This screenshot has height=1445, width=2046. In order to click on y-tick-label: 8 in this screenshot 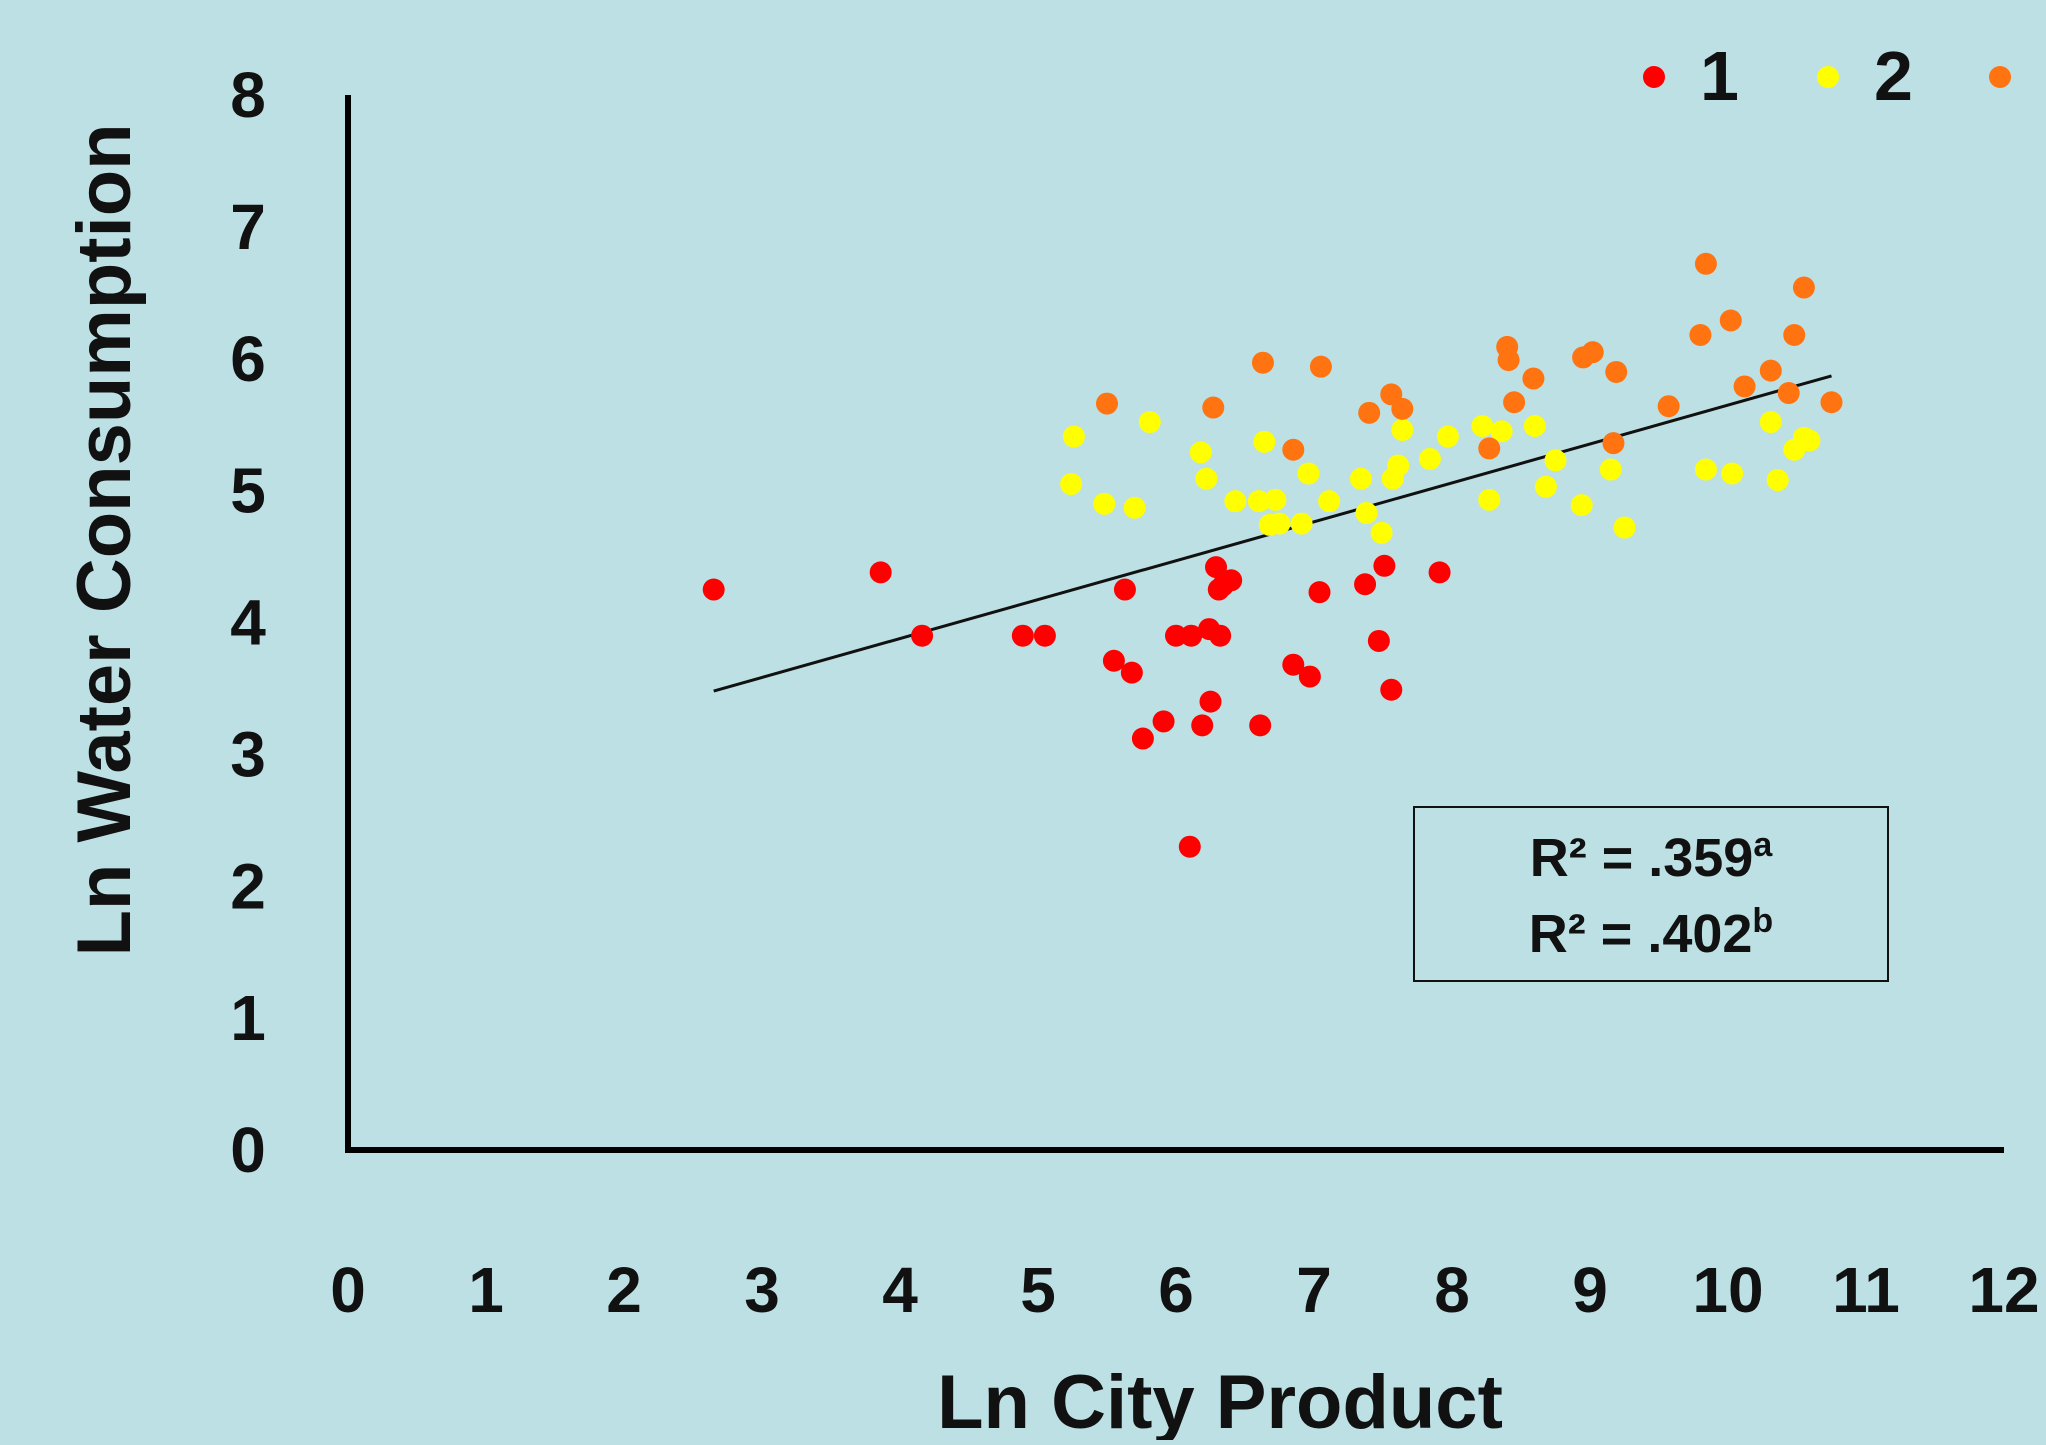, I will do `click(248, 95)`.